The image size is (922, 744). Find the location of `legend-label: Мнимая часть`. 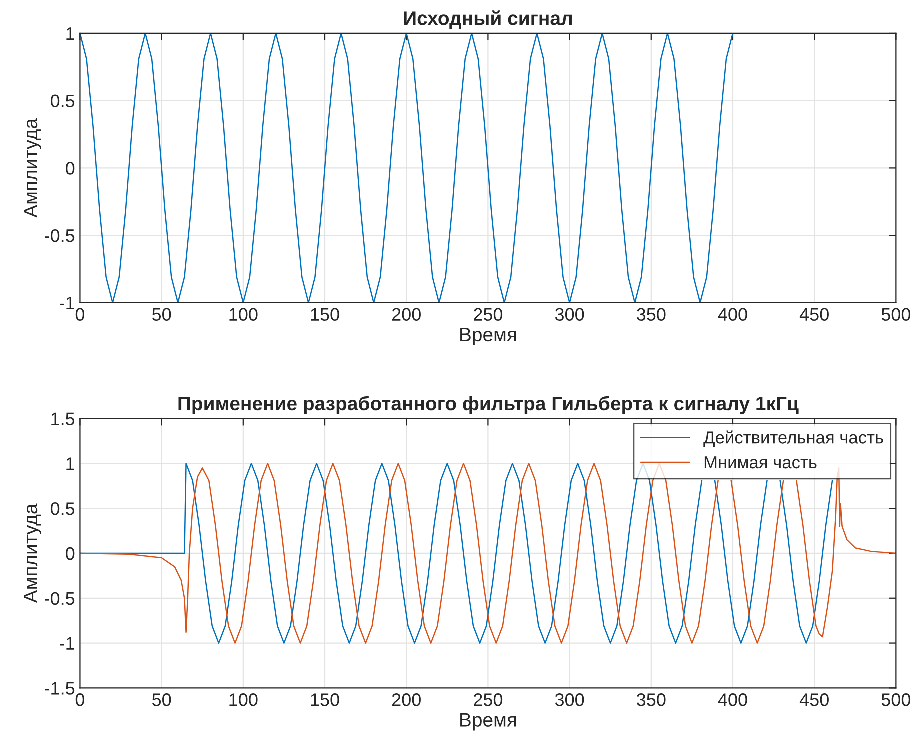

legend-label: Мнимая часть is located at coordinates (760, 462).